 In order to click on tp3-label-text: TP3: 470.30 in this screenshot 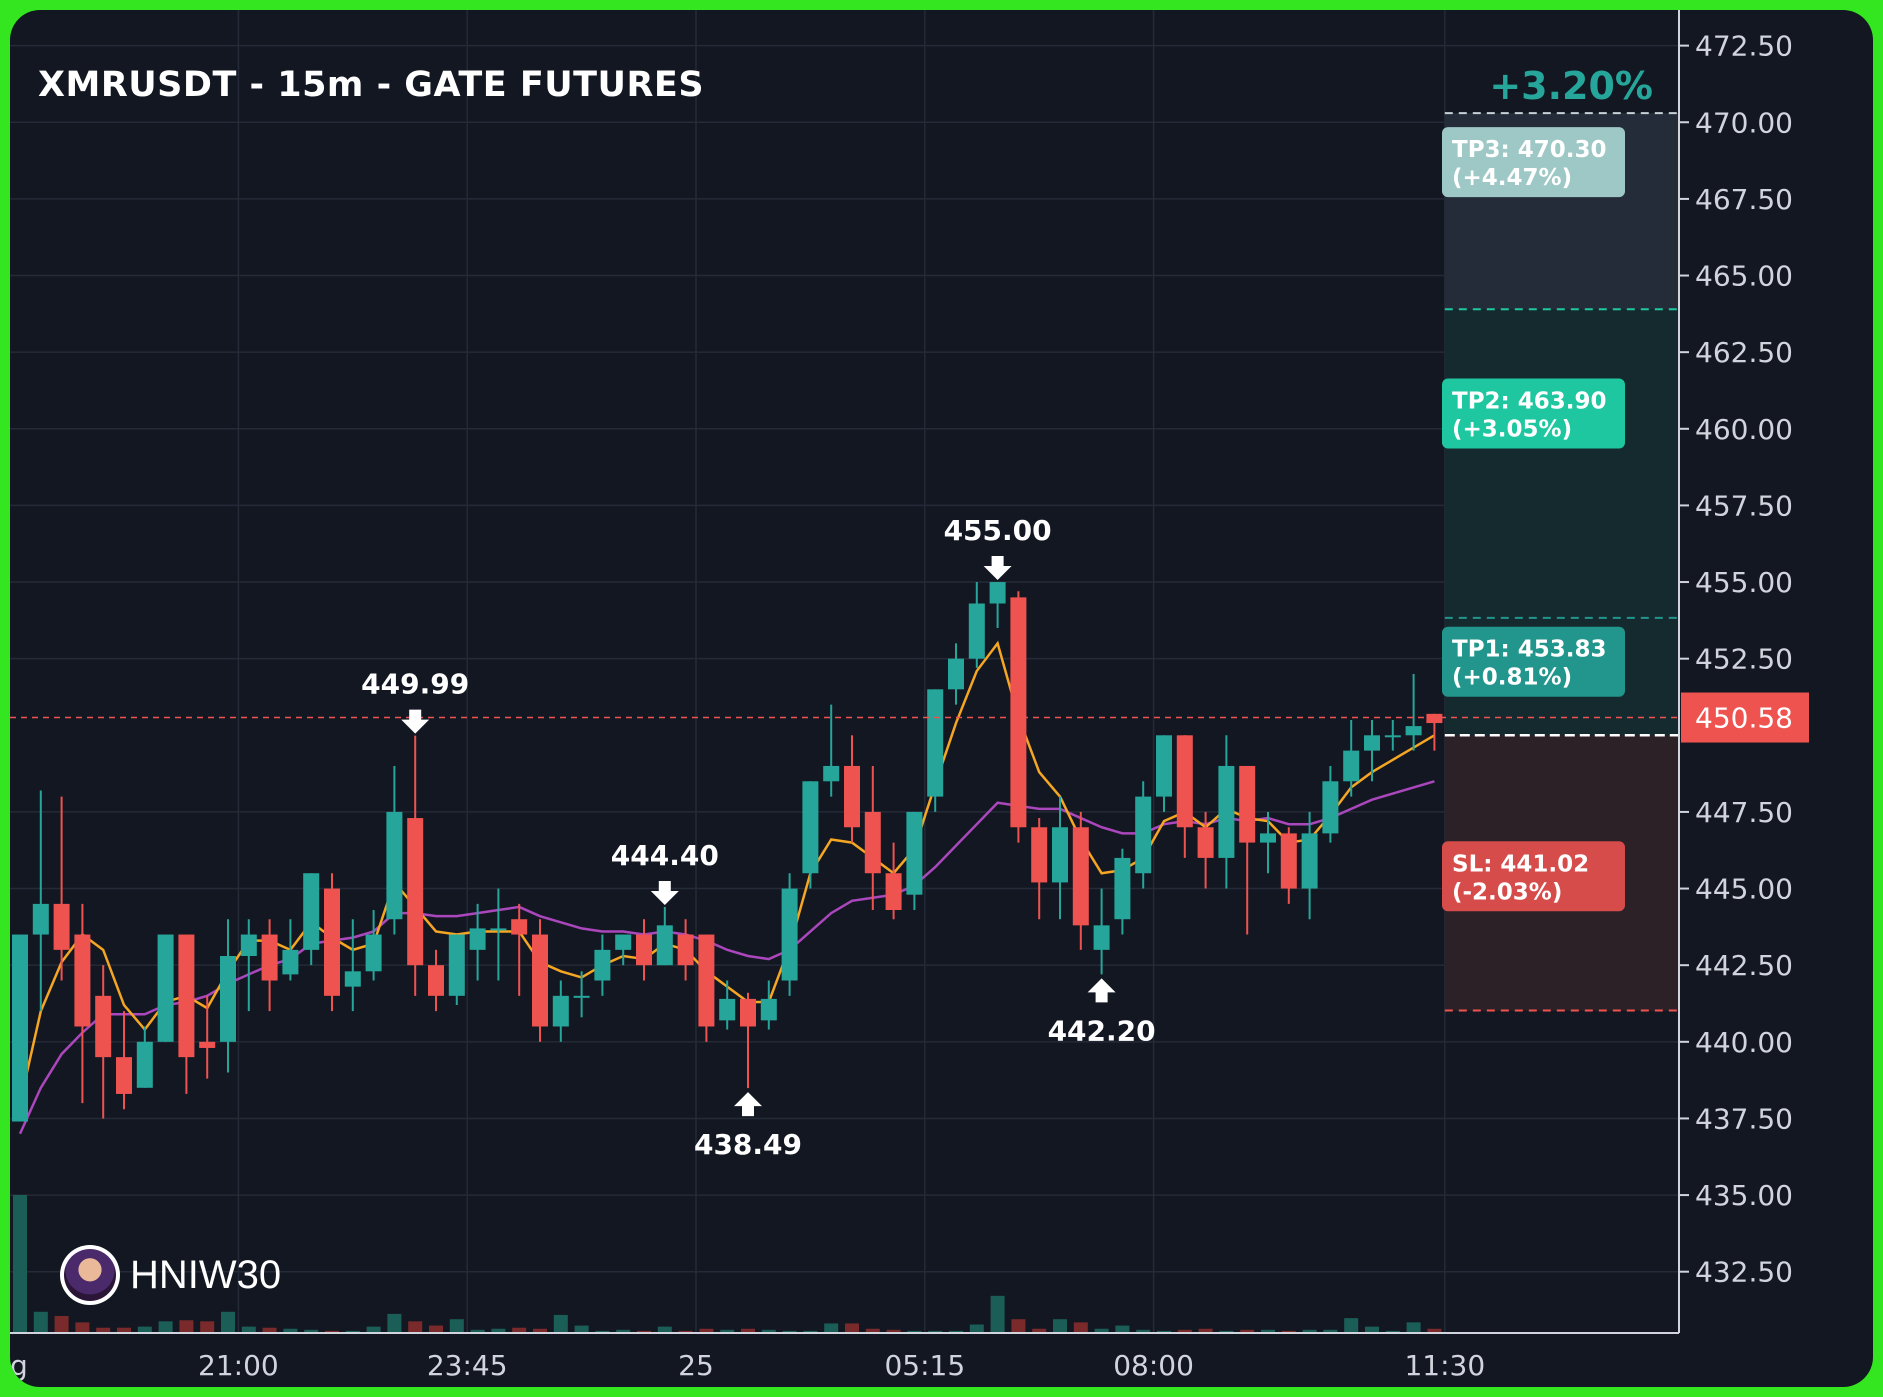, I will do `click(1529, 150)`.